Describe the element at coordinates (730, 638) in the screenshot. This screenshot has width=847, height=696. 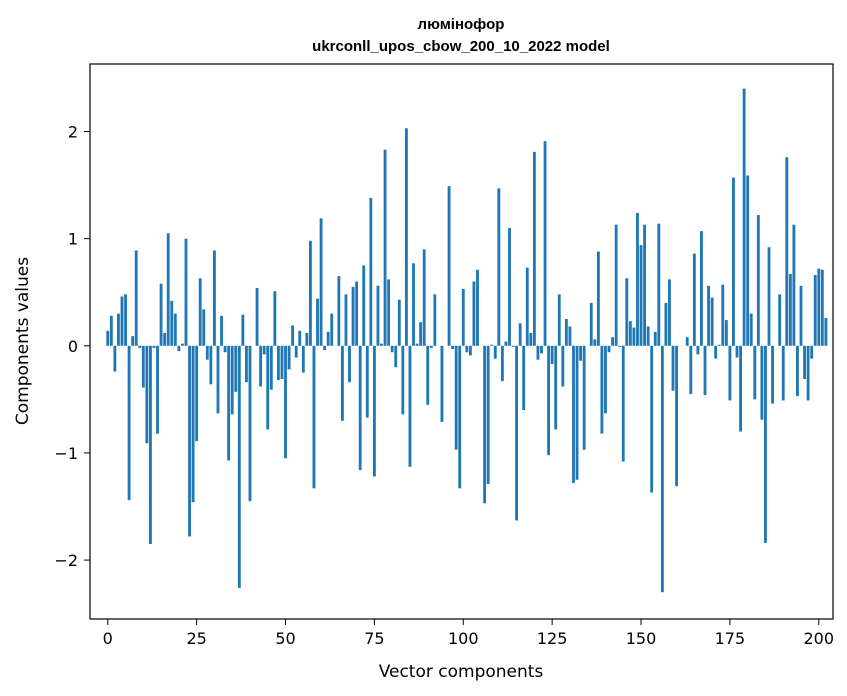
I see `x-tick-label: 175` at that location.